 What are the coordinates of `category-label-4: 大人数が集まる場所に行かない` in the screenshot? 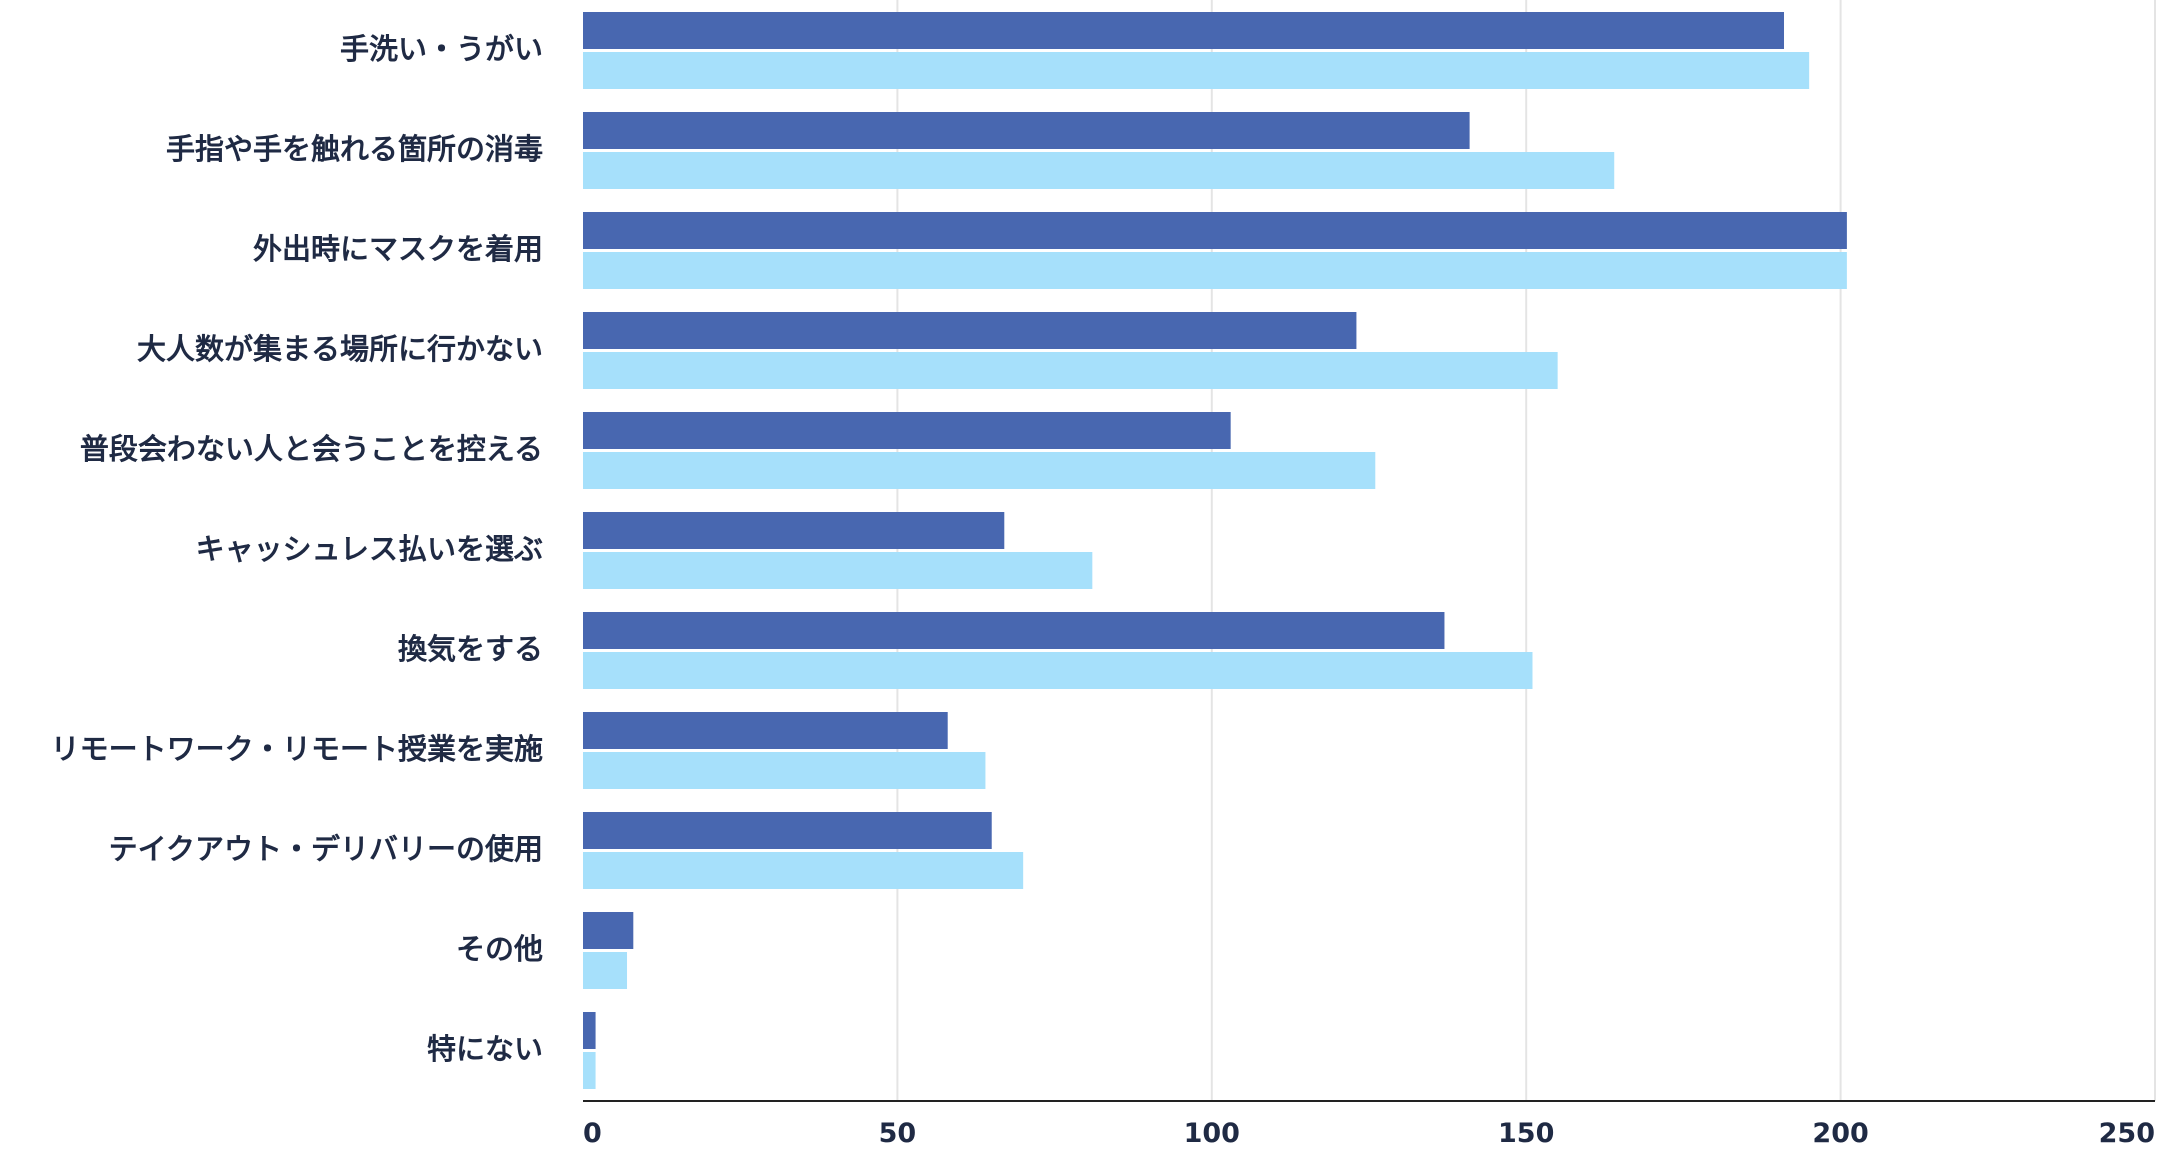 It's located at (340, 349).